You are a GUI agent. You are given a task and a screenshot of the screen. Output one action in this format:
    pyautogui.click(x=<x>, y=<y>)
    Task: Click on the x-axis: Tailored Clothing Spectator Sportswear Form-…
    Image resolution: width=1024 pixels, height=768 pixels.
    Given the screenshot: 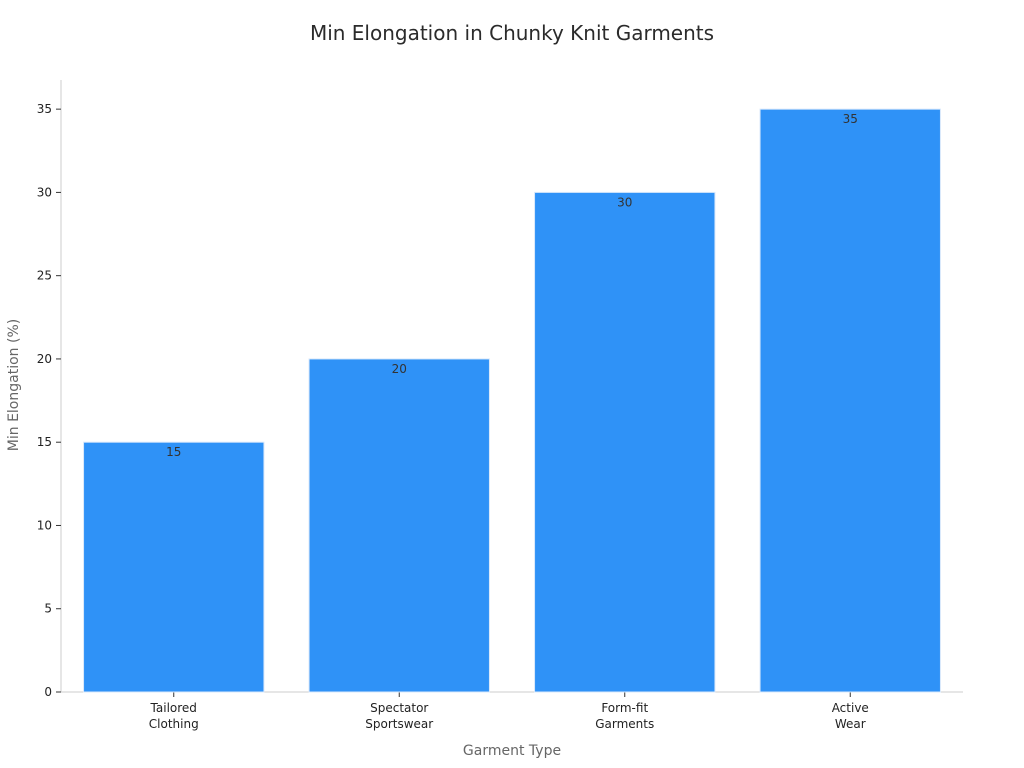 What is the action you would take?
    pyautogui.click(x=512, y=711)
    